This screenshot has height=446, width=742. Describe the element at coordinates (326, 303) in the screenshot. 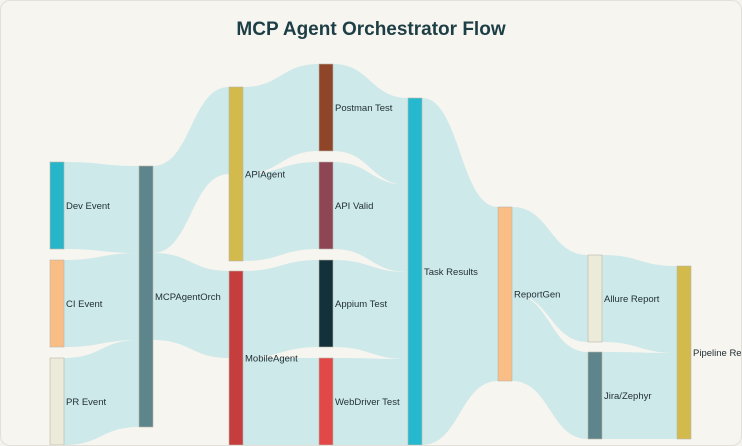

I see `node-appium` at that location.